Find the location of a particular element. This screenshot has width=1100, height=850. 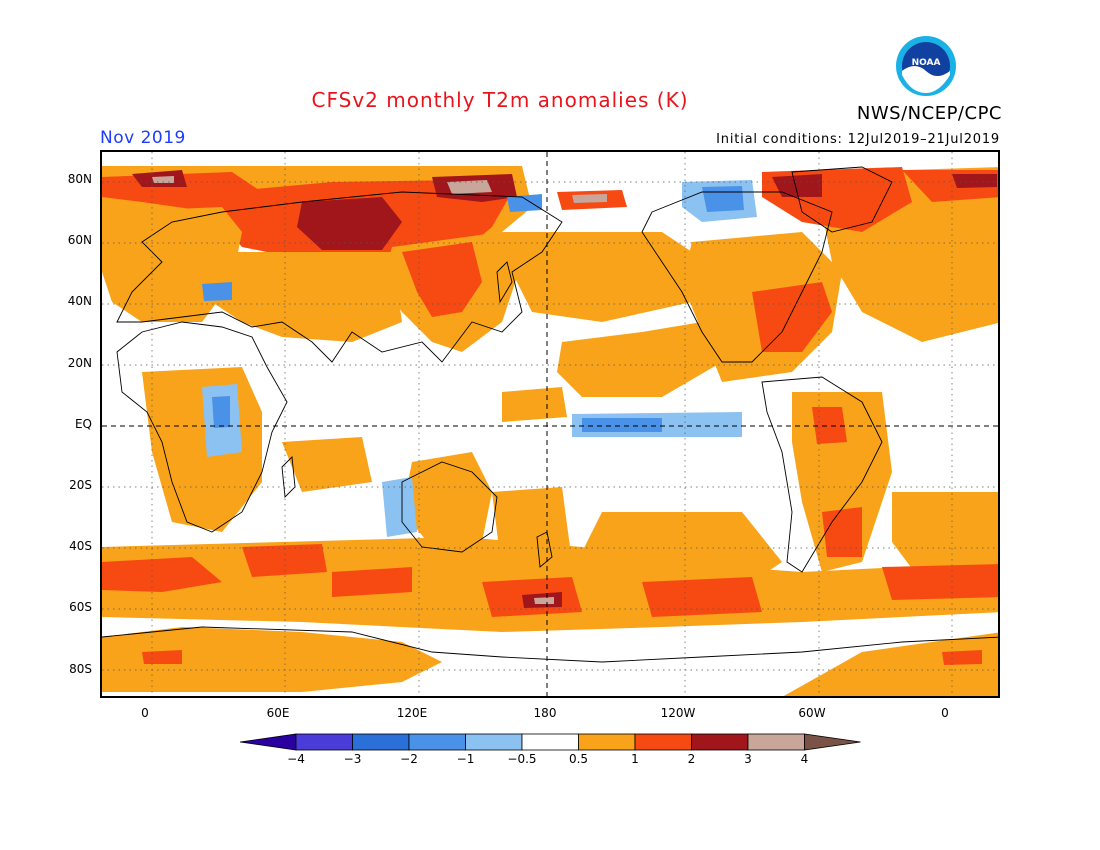

cool-area-west-australia is located at coordinates (399, 507).